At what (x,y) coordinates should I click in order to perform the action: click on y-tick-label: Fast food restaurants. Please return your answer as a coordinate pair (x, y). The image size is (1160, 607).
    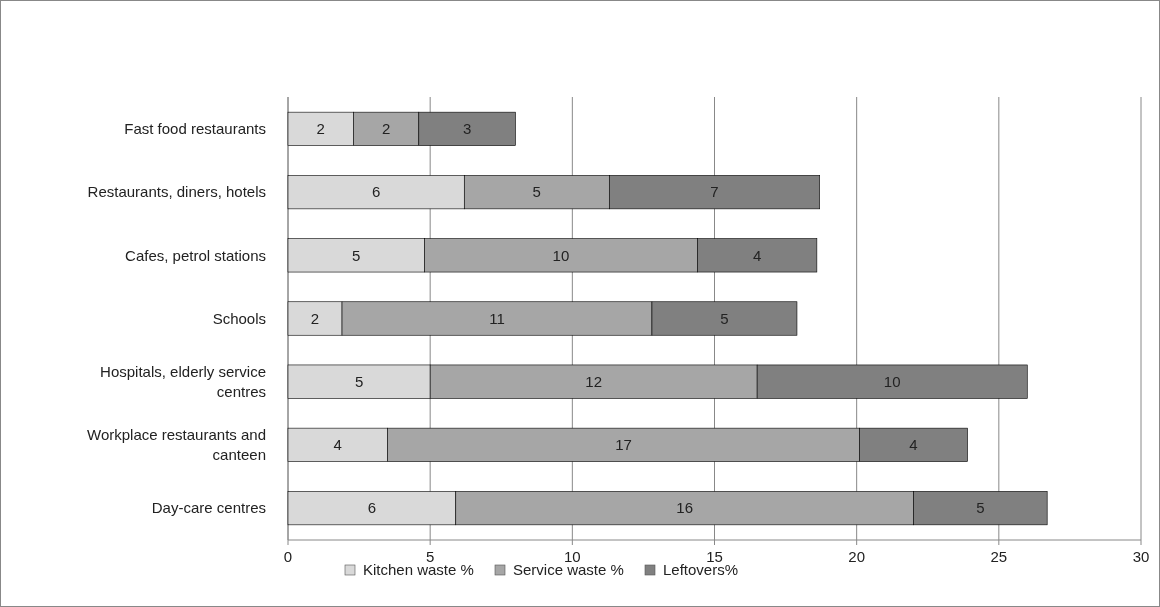
    Looking at the image, I should click on (195, 129).